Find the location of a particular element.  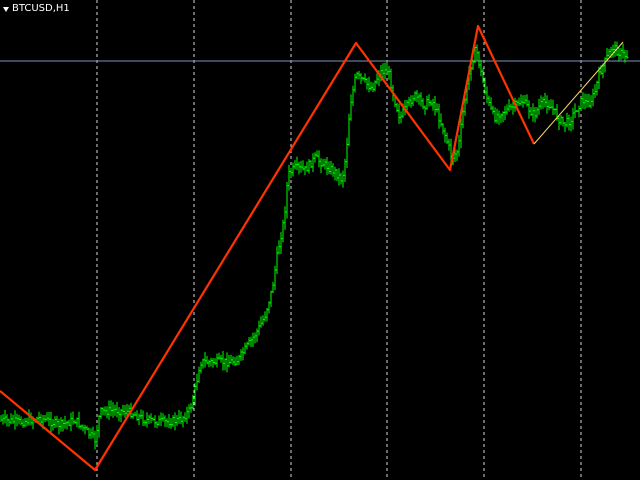

chart-title: BTCUSD,H1 is located at coordinates (36, 9).